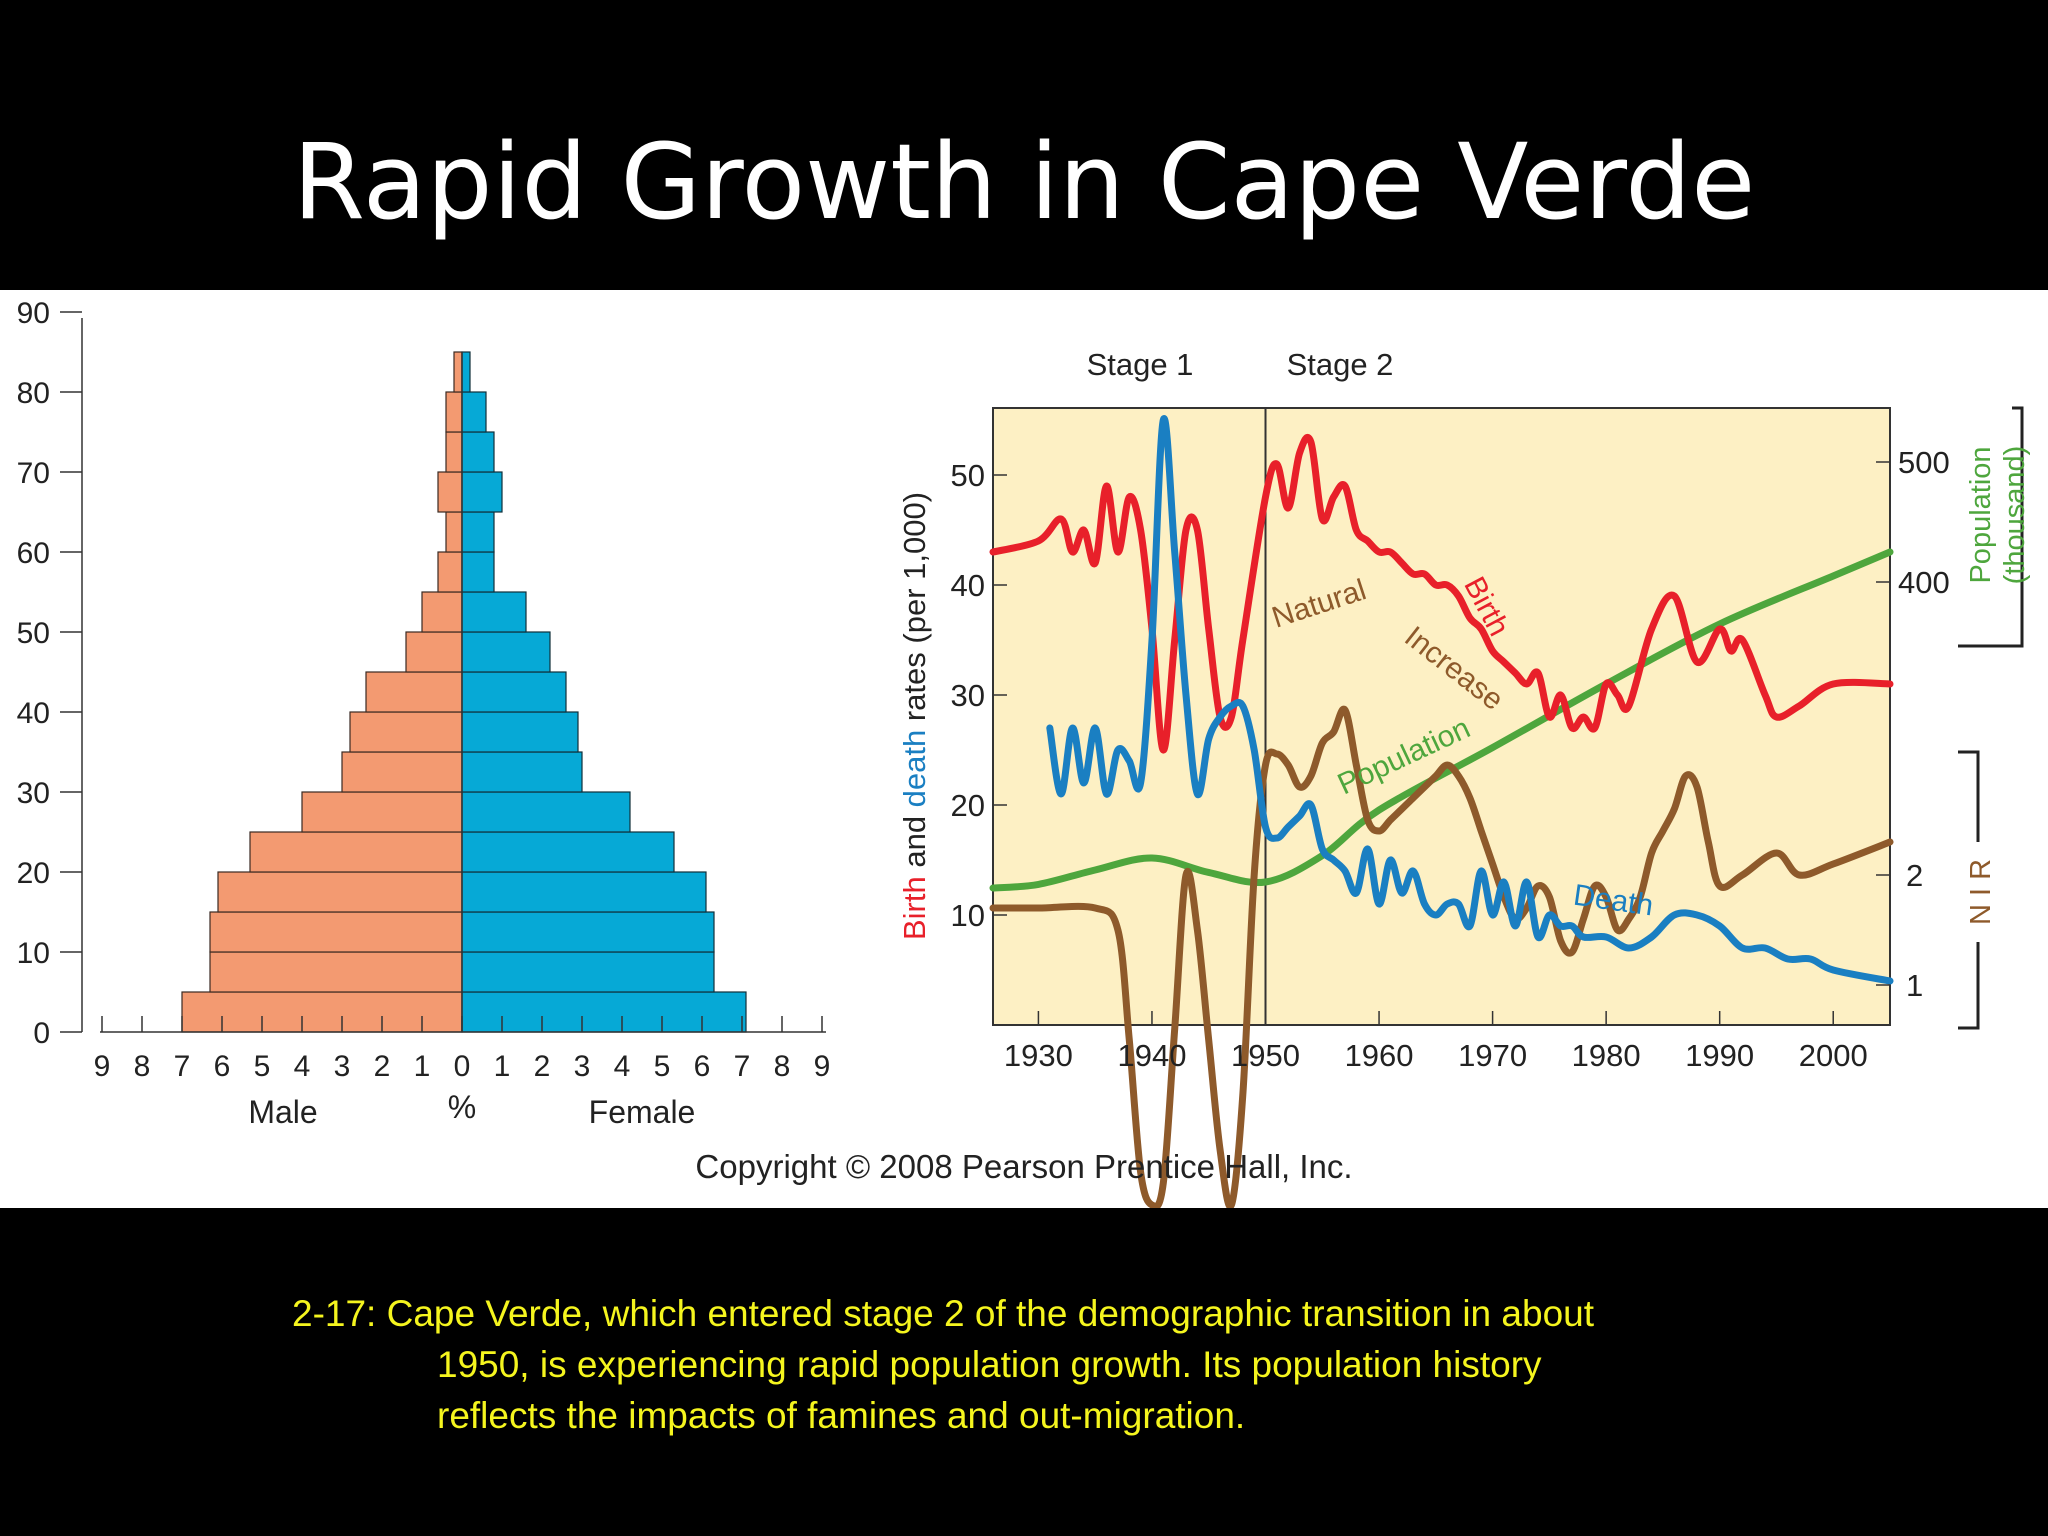  Describe the element at coordinates (1441, 956) in the screenshot. I see `natural-increase-line` at that location.